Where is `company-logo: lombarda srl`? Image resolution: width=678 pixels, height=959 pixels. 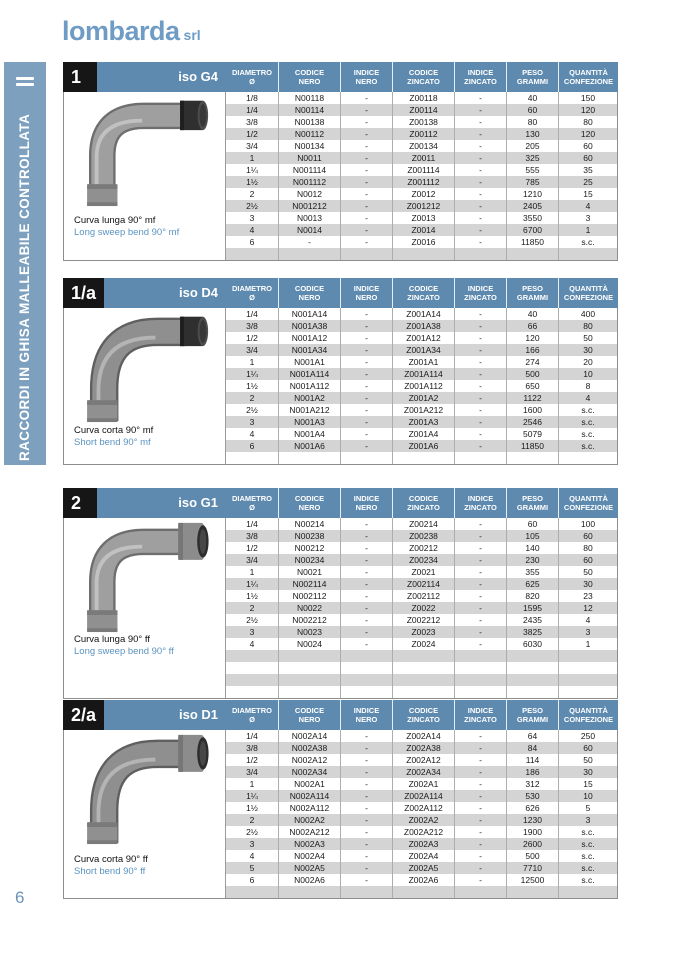 company-logo: lombarda srl is located at coordinates (131, 31).